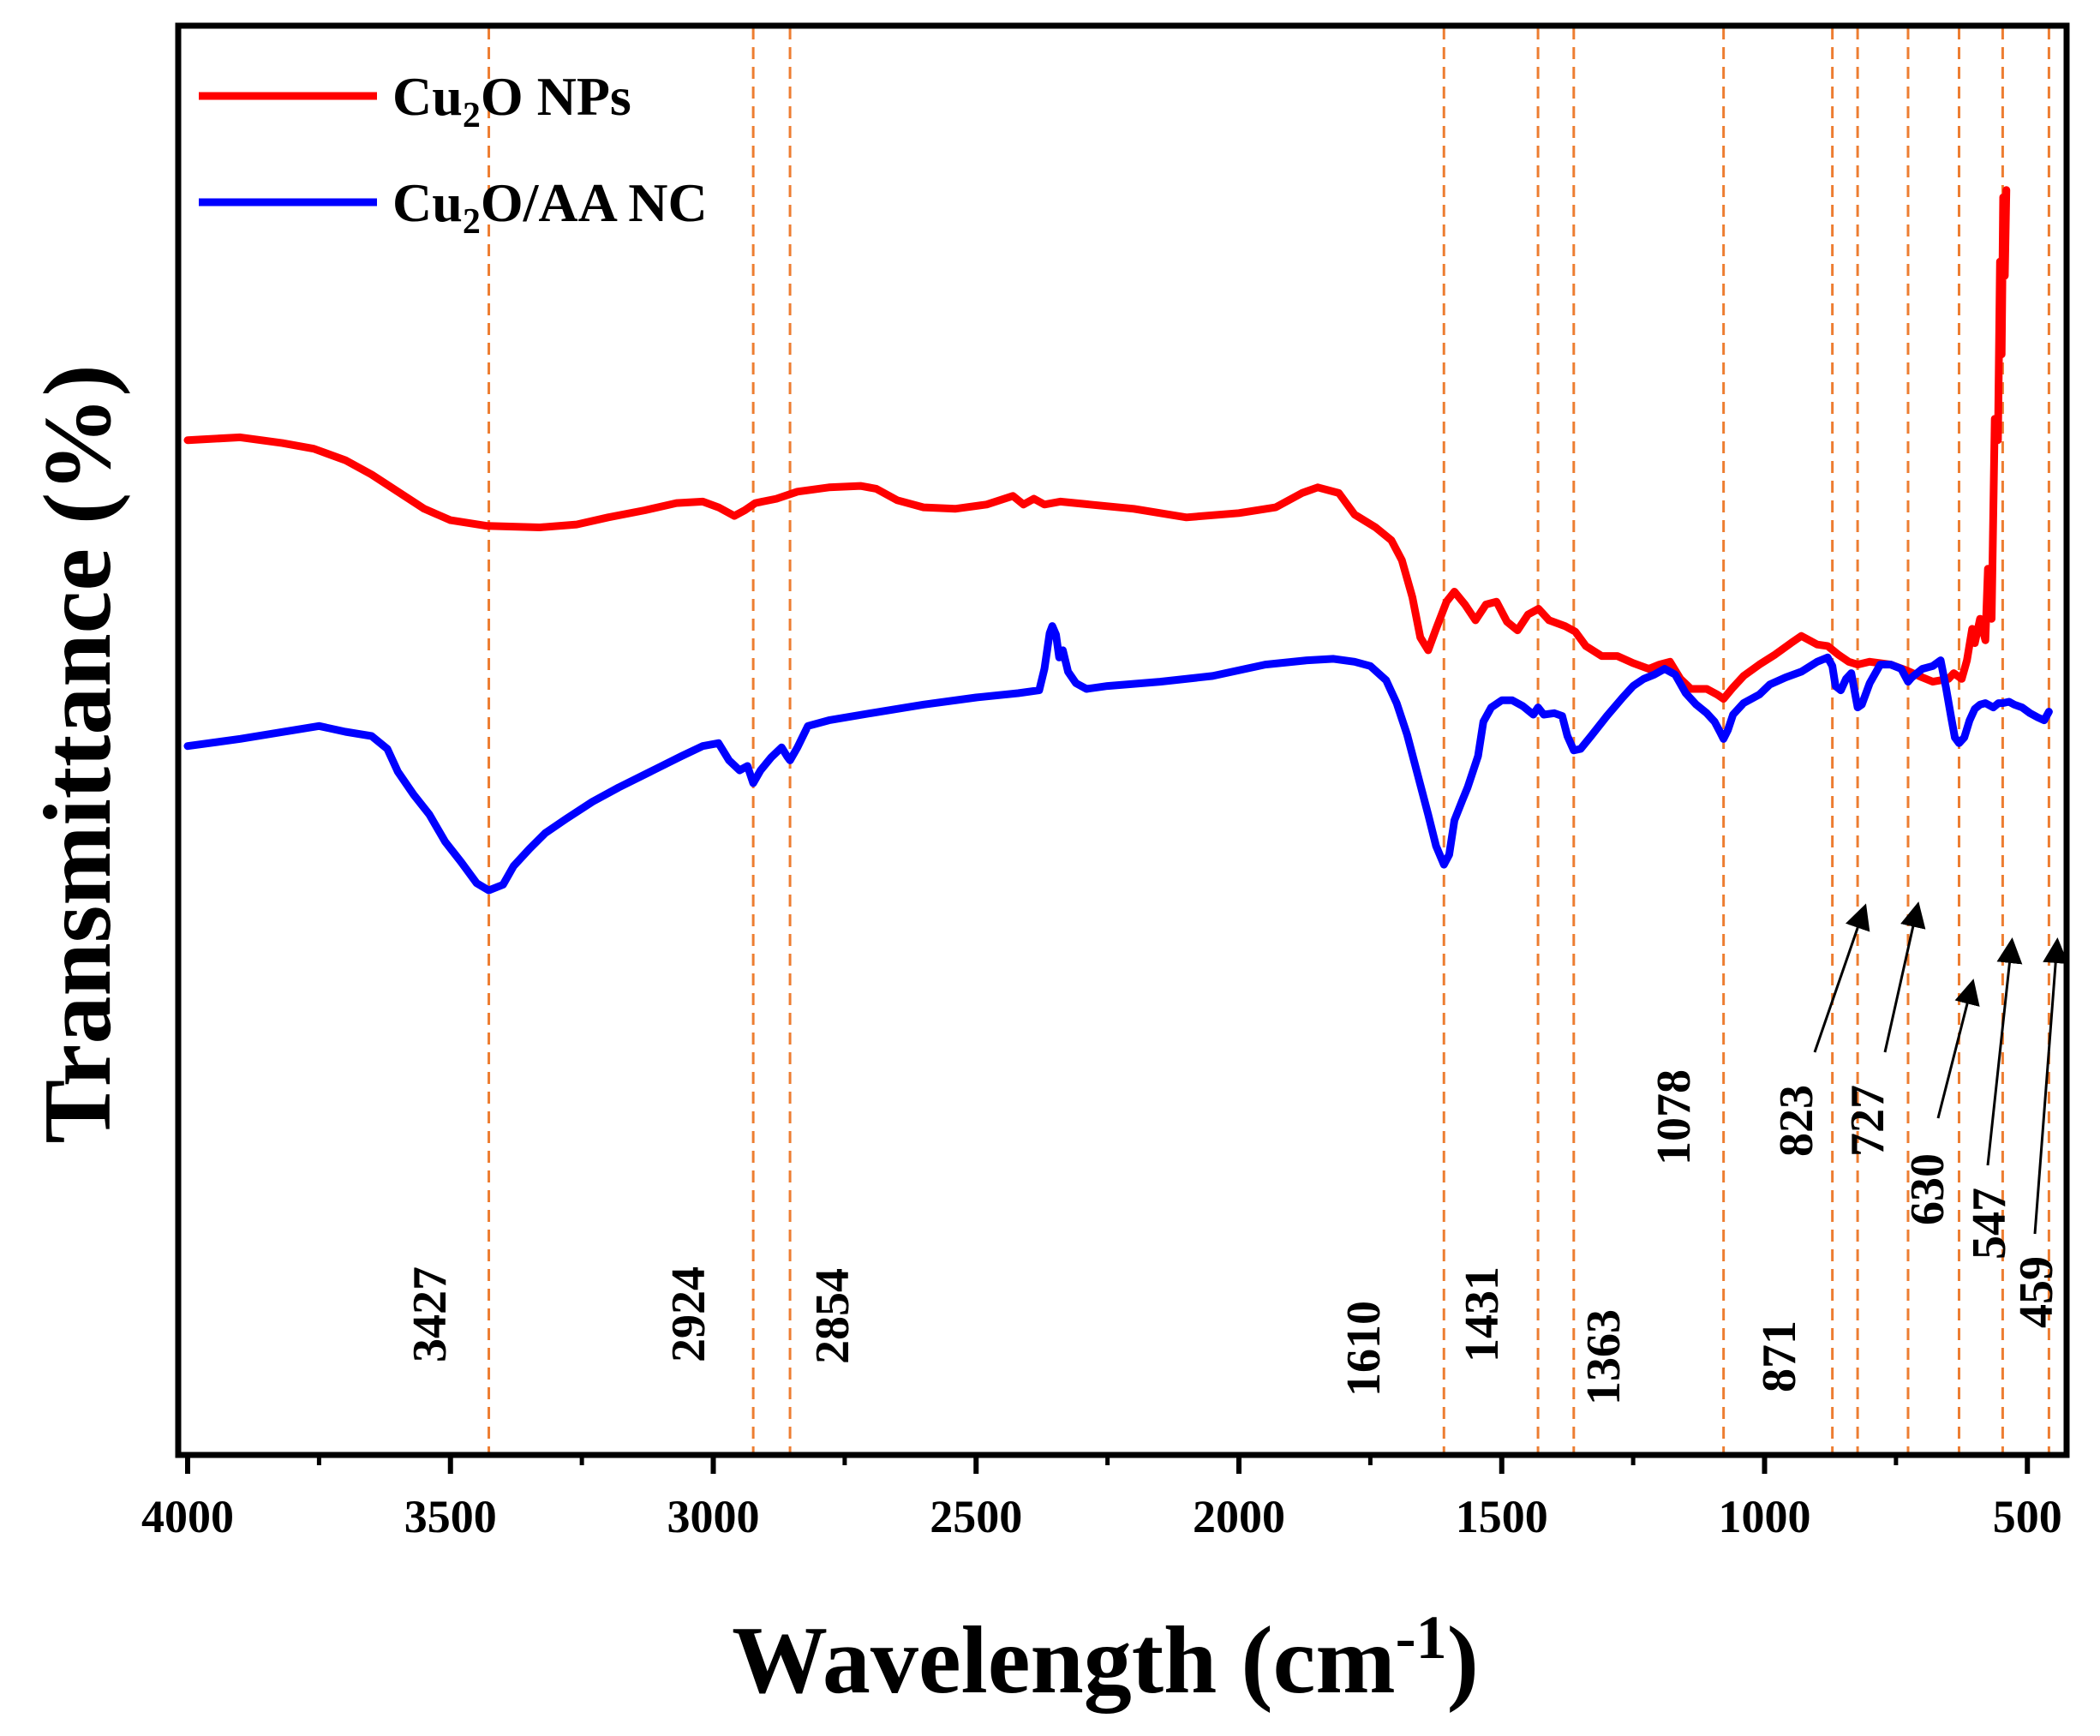 This screenshot has width=2100, height=1736. What do you see at coordinates (1927, 1189) in the screenshot?
I see `peak-label-630: 630` at bounding box center [1927, 1189].